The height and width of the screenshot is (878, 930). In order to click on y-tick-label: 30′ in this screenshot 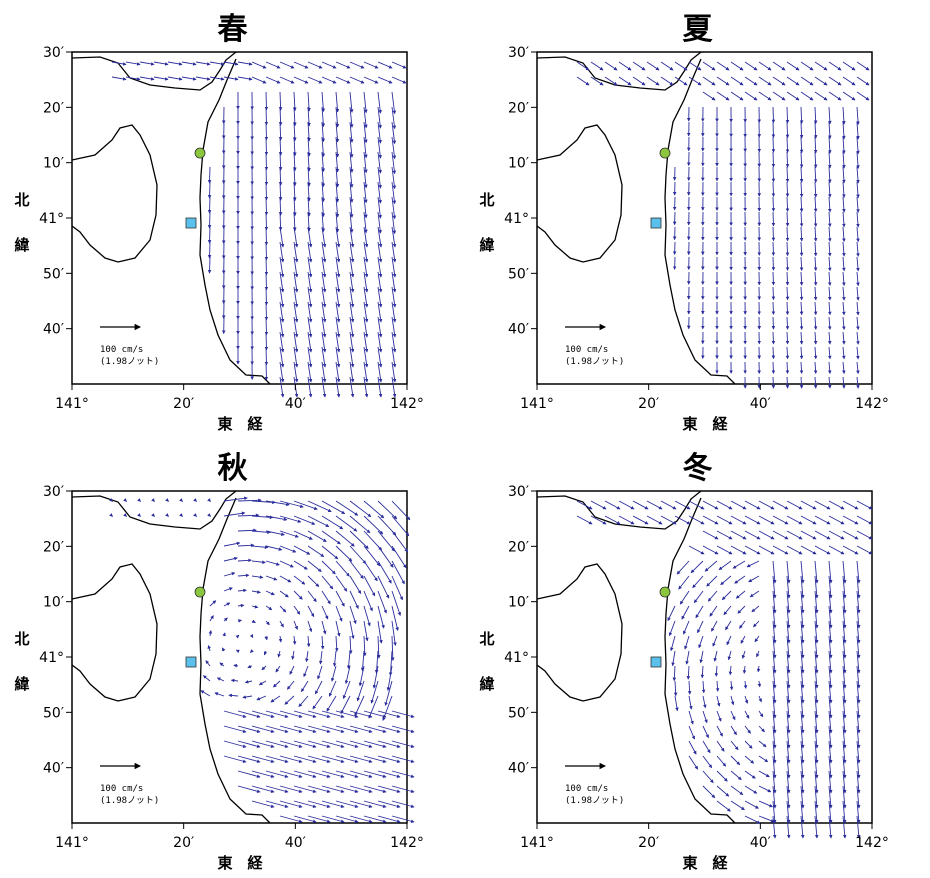, I will do `click(518, 53)`.